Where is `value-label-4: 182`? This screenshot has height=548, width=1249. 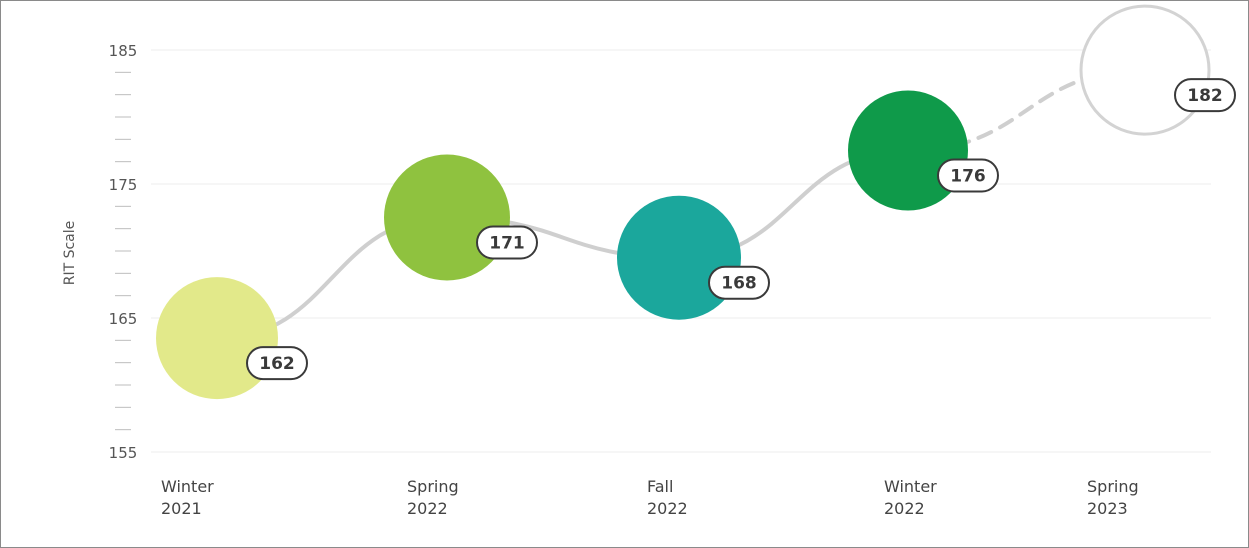
value-label-4: 182 is located at coordinates (1205, 95).